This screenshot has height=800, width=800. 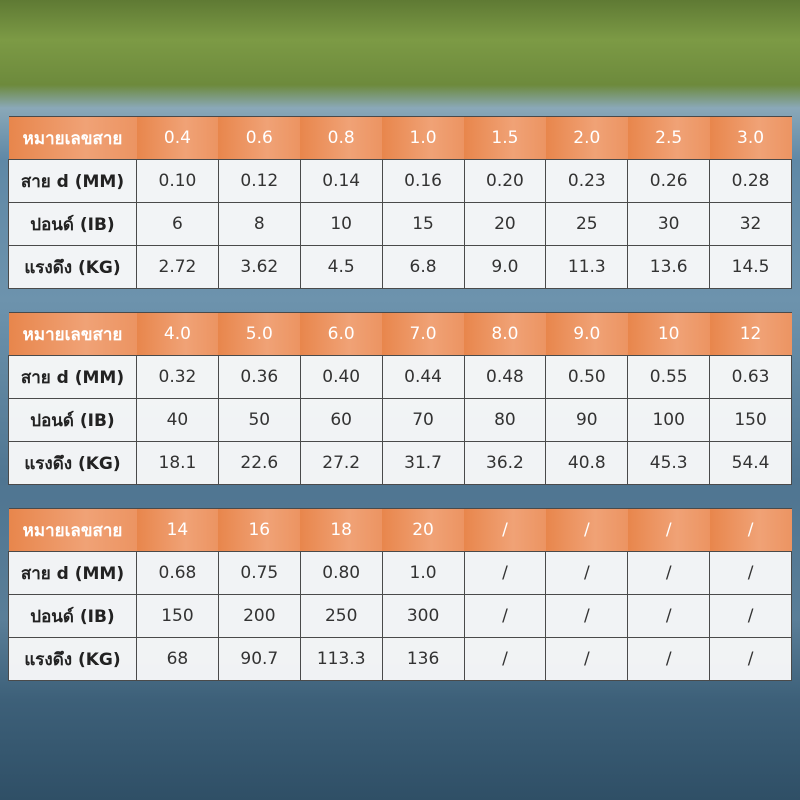 I want to click on cell: 18.1, so click(x=177, y=463).